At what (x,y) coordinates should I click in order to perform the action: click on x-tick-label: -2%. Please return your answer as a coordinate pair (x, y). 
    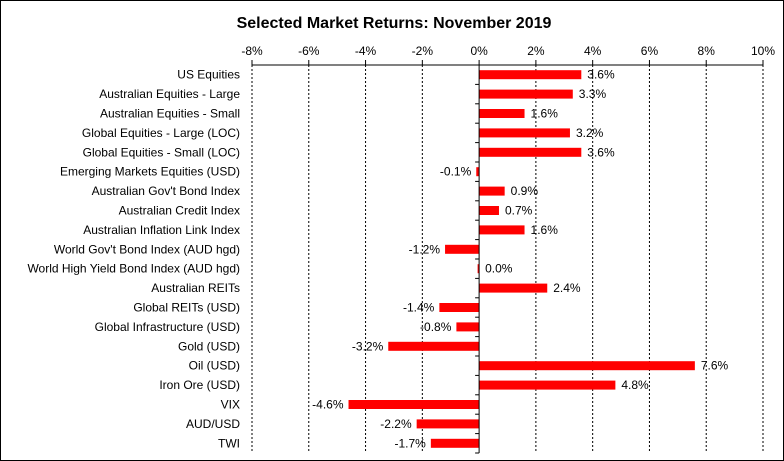
    Looking at the image, I should click on (423, 51).